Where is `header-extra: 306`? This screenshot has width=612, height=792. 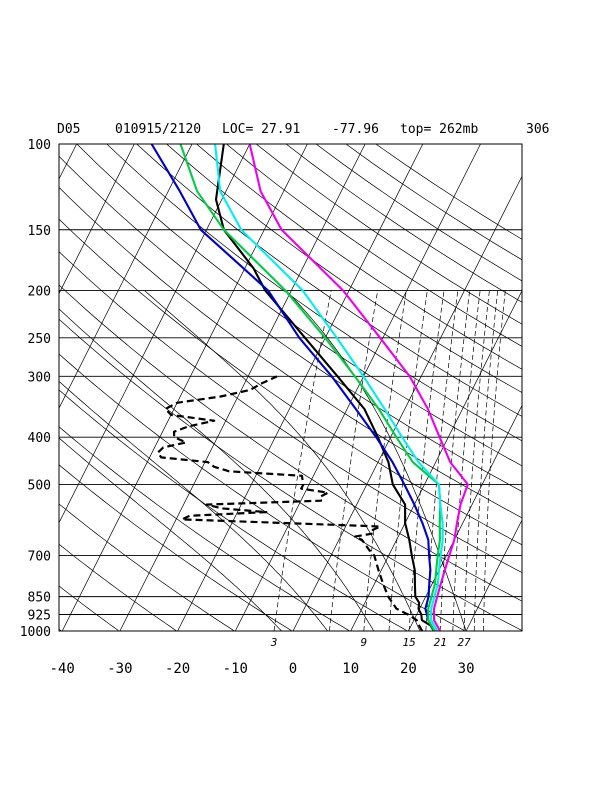 header-extra: 306 is located at coordinates (537, 129).